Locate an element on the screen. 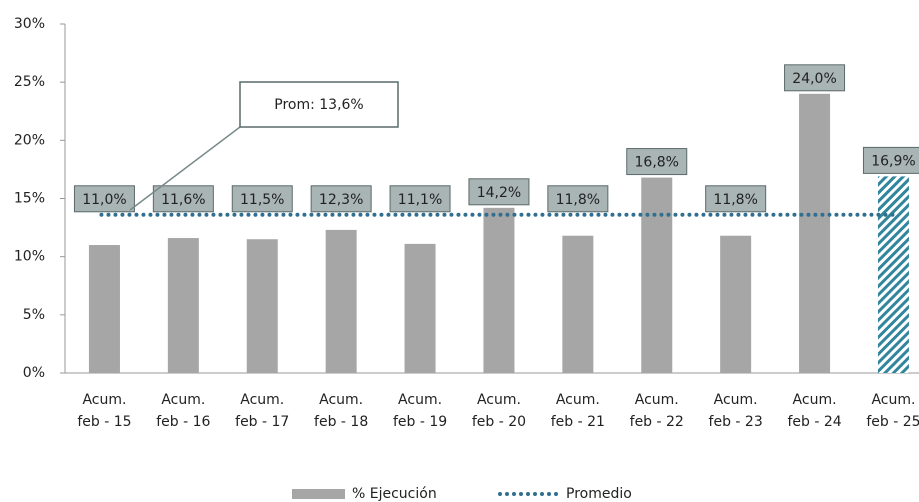 The height and width of the screenshot is (502, 919). value-label: 11,6% is located at coordinates (183, 200).